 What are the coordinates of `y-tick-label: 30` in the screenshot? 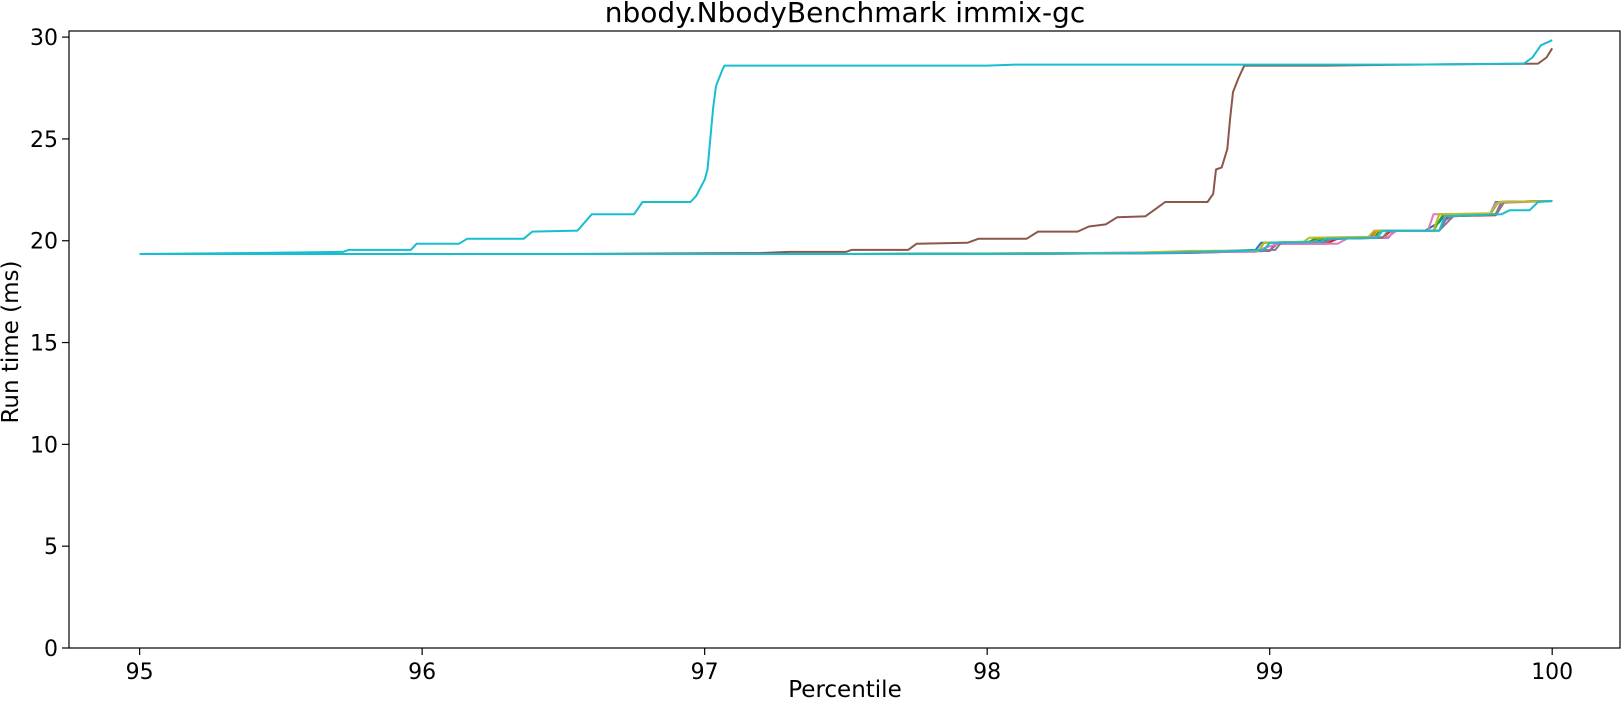 It's located at (44, 38).